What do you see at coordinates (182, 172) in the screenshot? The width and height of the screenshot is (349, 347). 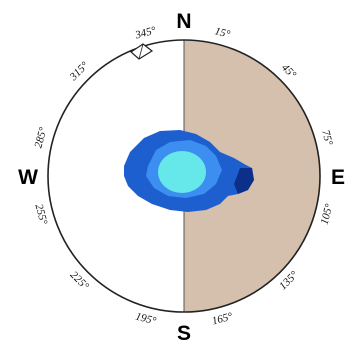 I see `blob-core` at bounding box center [182, 172].